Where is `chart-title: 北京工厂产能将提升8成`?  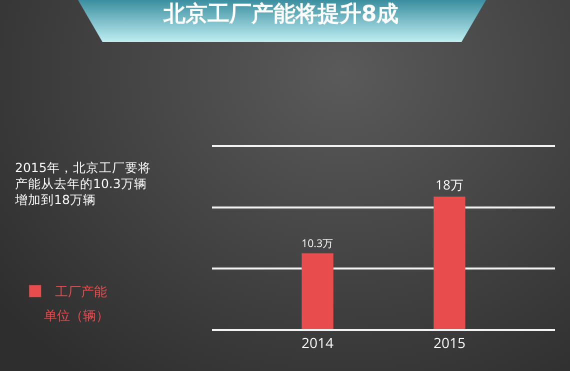
chart-title: 北京工厂产能将提升8成 is located at coordinates (280, 13).